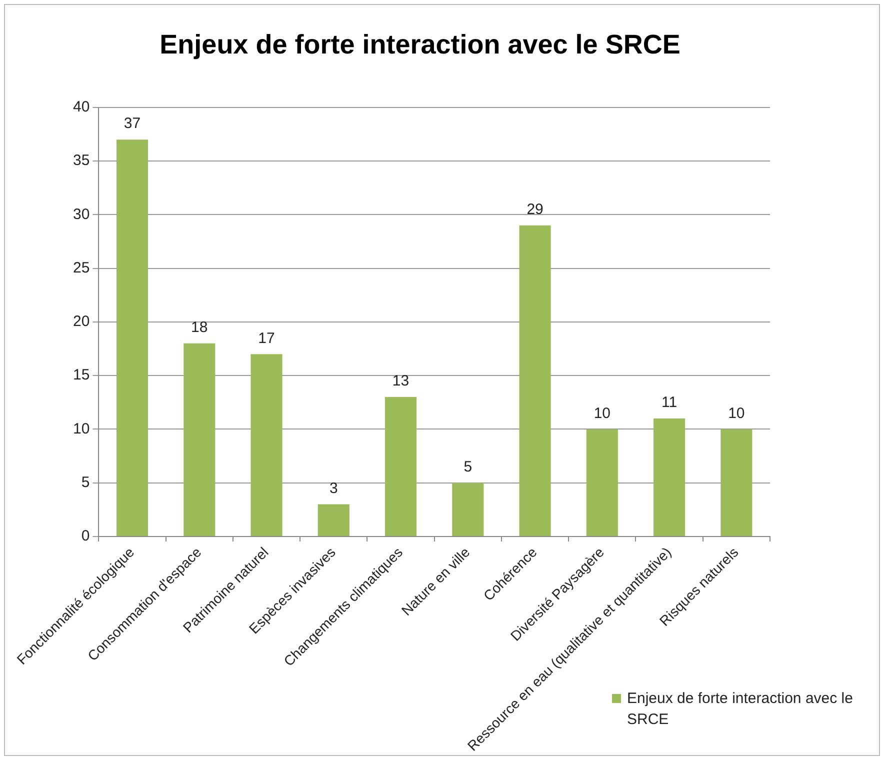 The height and width of the screenshot is (762, 888). Describe the element at coordinates (535, 209) in the screenshot. I see `data-label: 29` at that location.